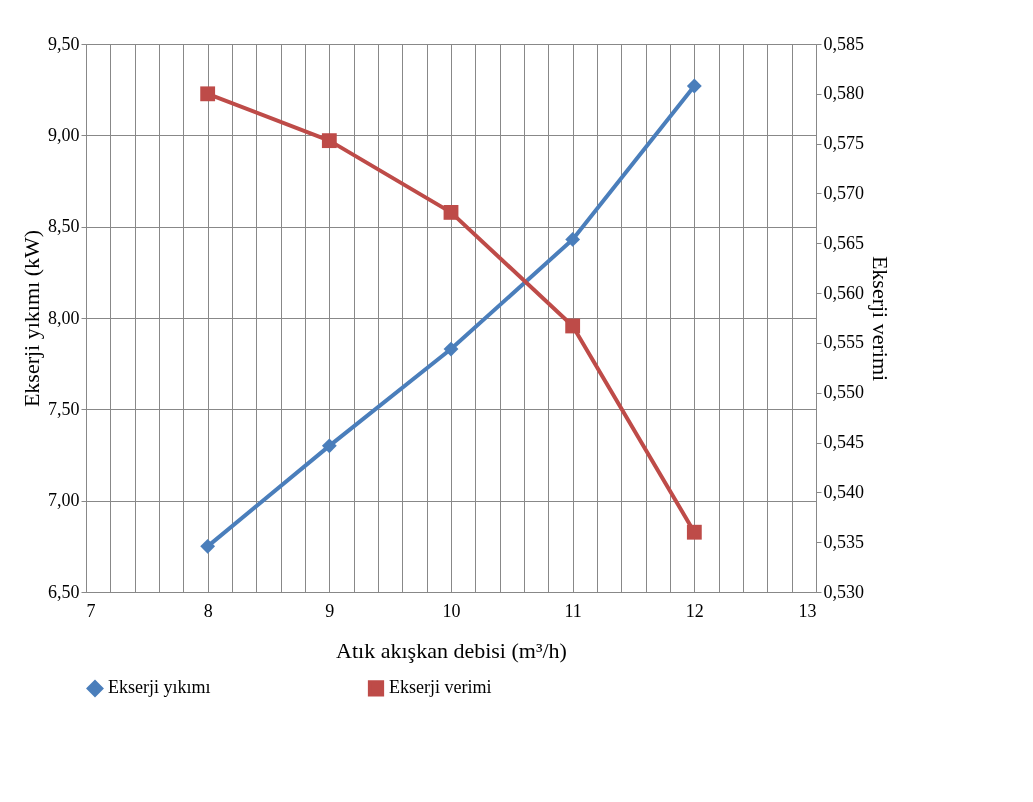 The width and height of the screenshot is (1033, 802). I want to click on y2-tick-label: 0,565, so click(843, 242).